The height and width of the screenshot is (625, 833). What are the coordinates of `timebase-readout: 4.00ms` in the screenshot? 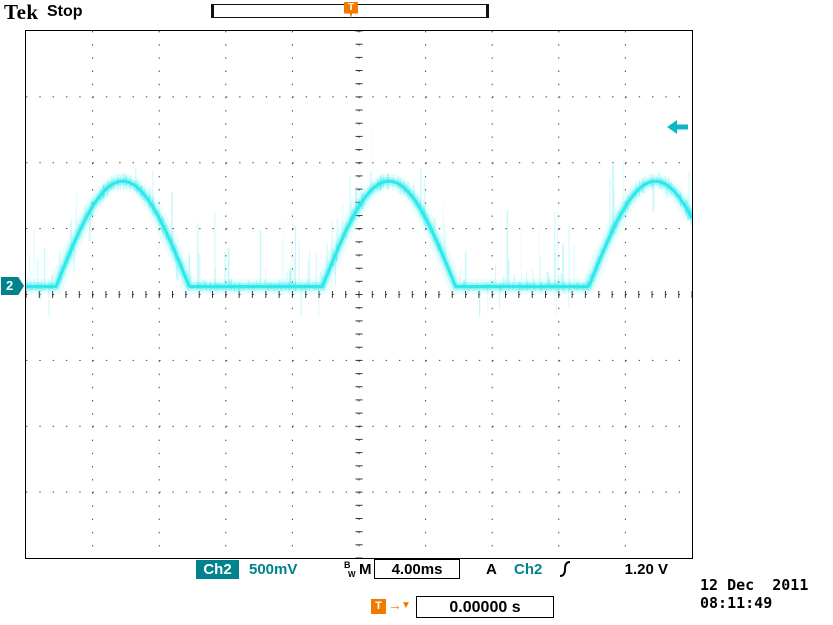 It's located at (417, 569).